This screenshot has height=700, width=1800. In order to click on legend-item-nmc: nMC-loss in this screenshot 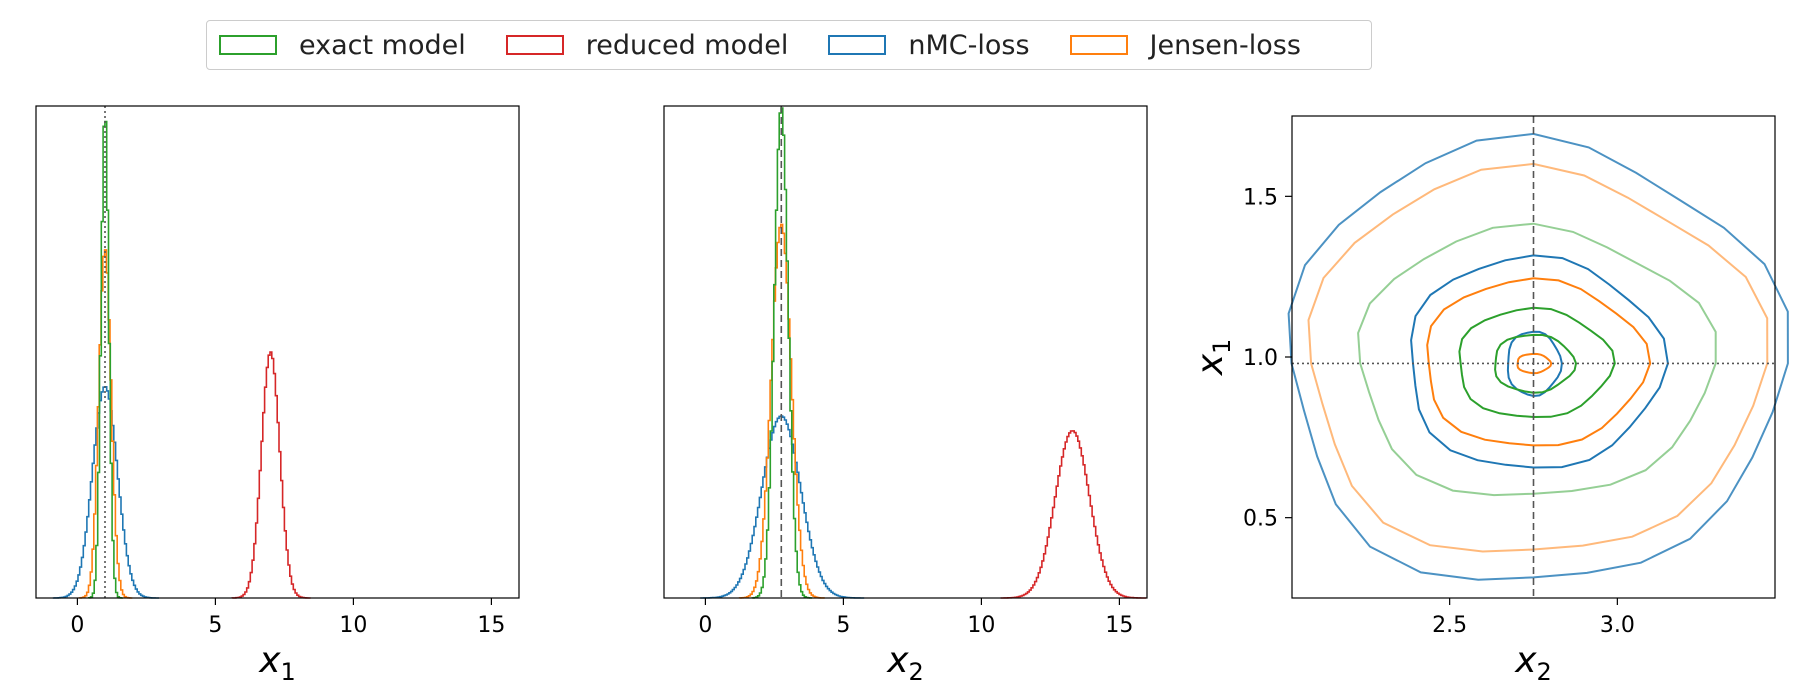, I will do `click(929, 45)`.